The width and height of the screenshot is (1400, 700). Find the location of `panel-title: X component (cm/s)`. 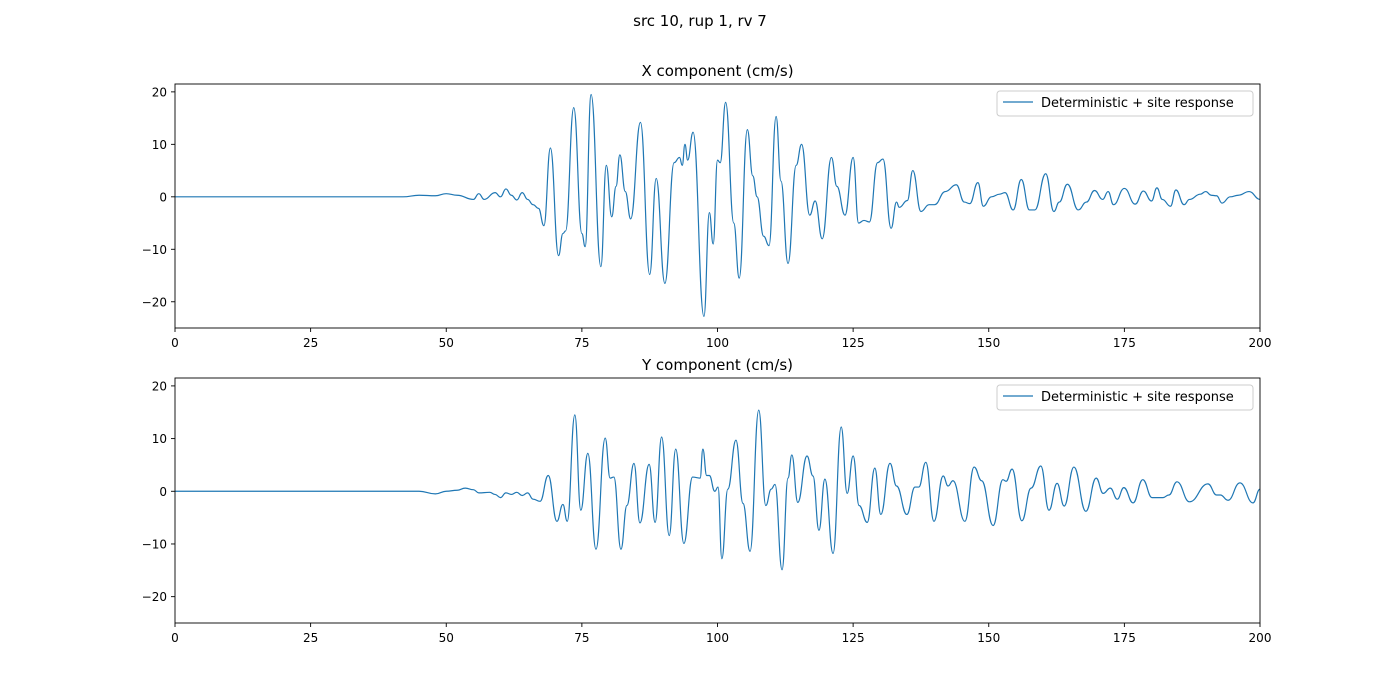

panel-title: X component (cm/s) is located at coordinates (717, 71).